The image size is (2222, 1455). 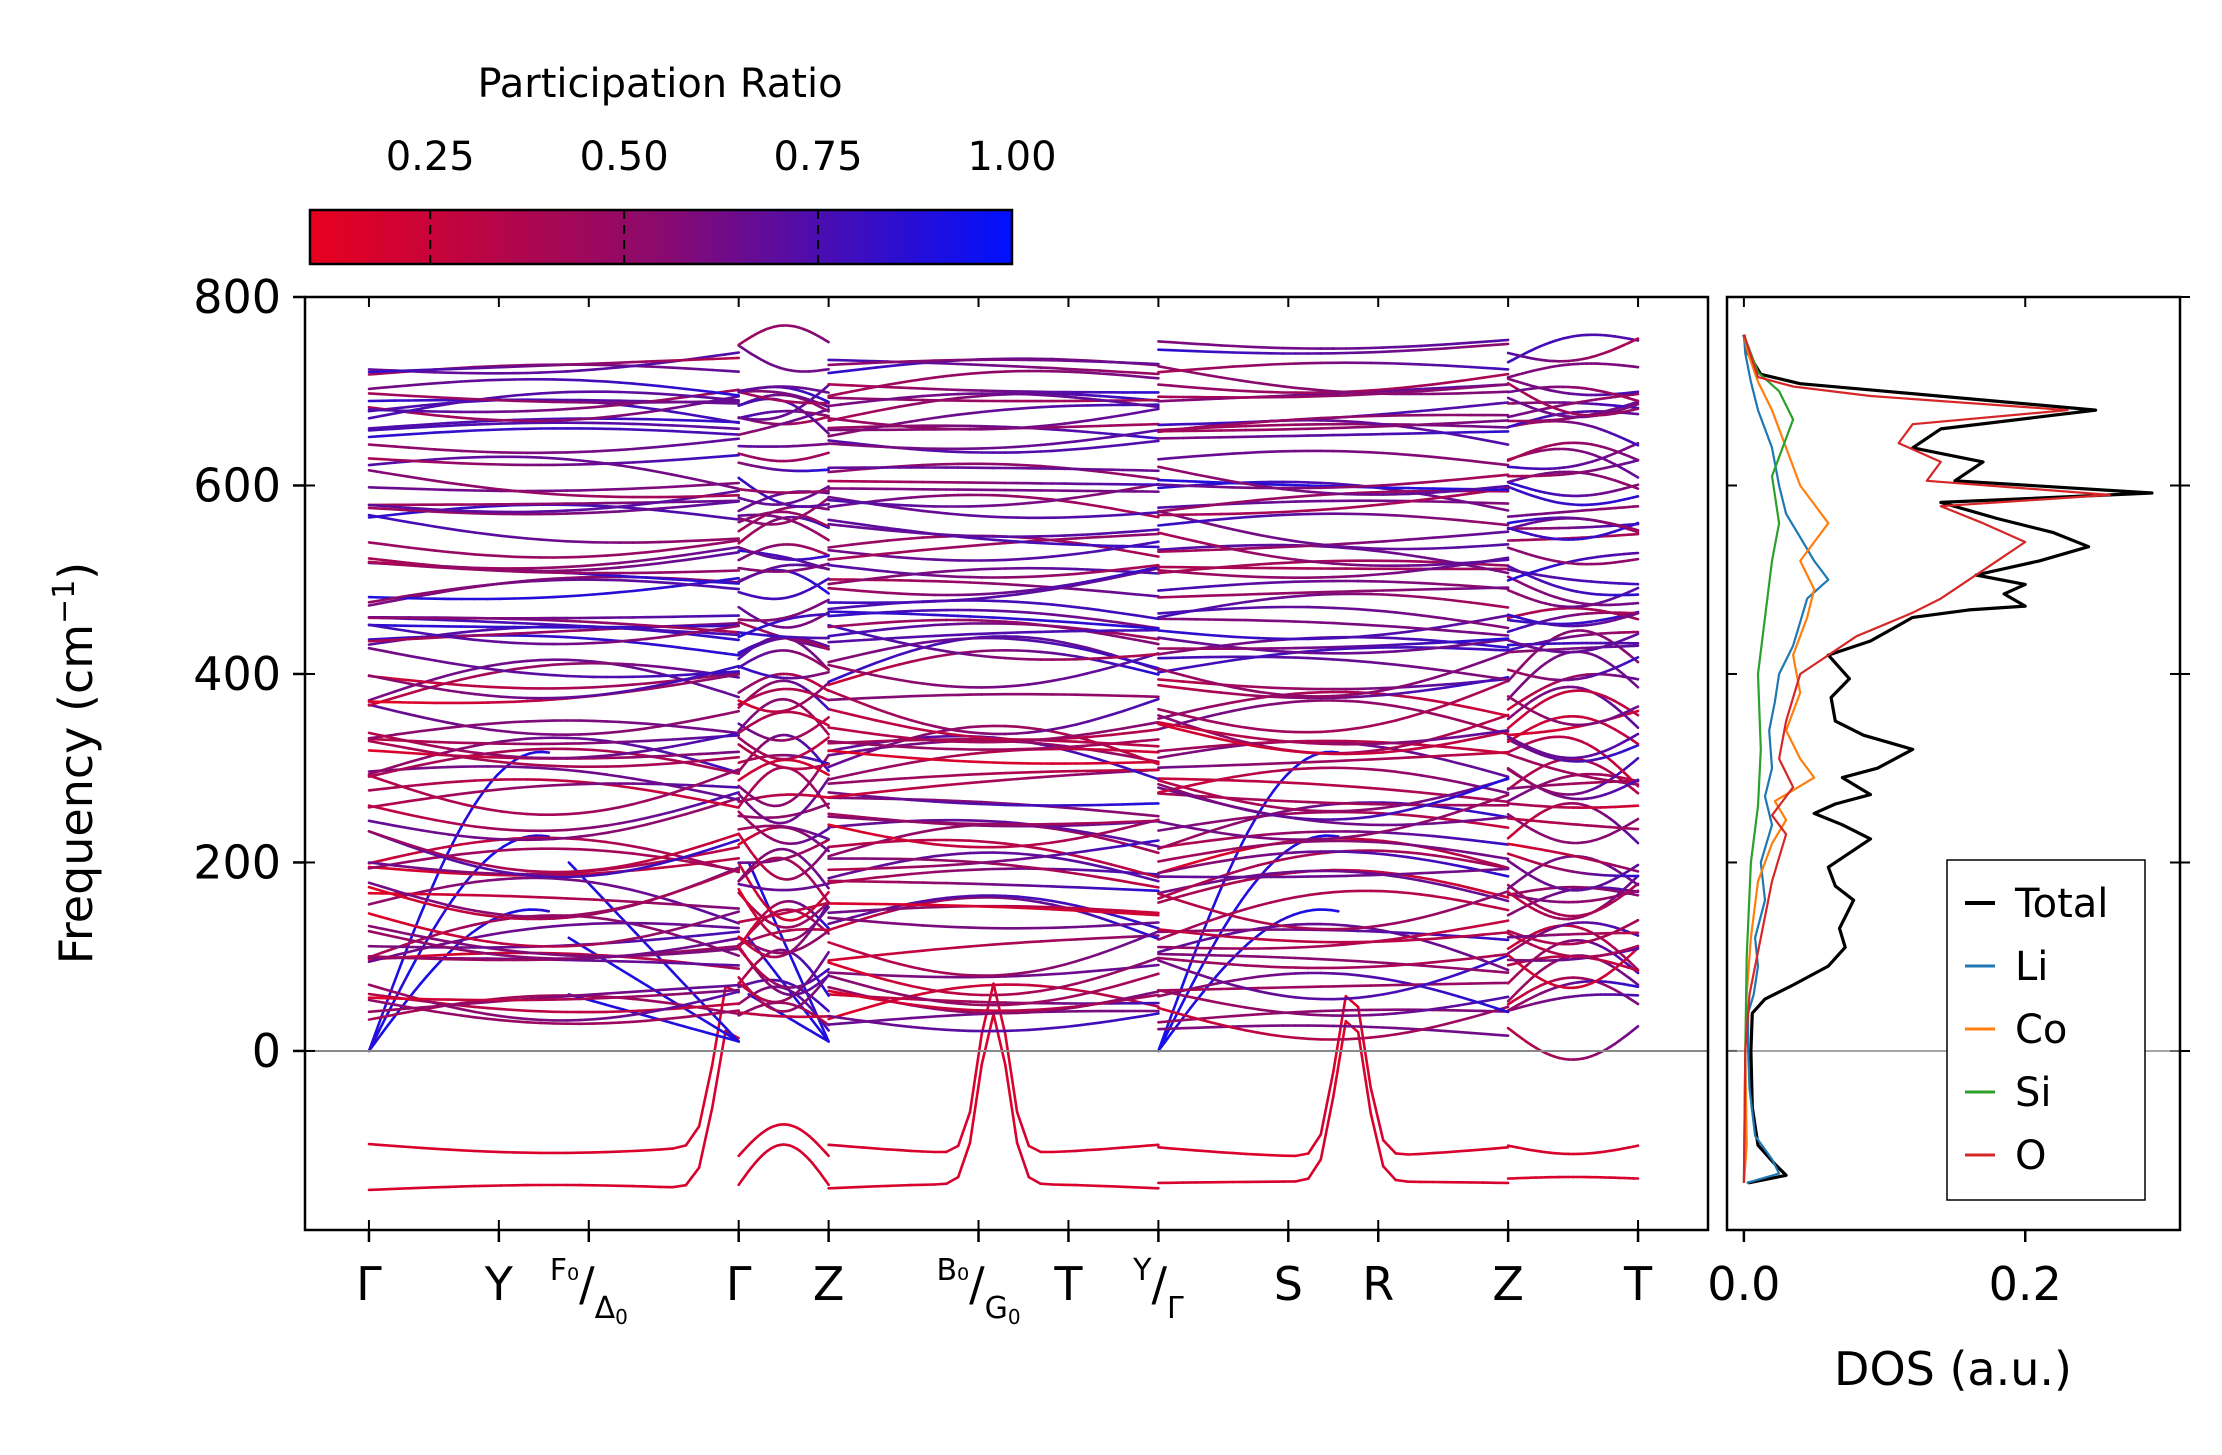 I want to click on colorbar-title: Participation Ratio, so click(x=659, y=84).